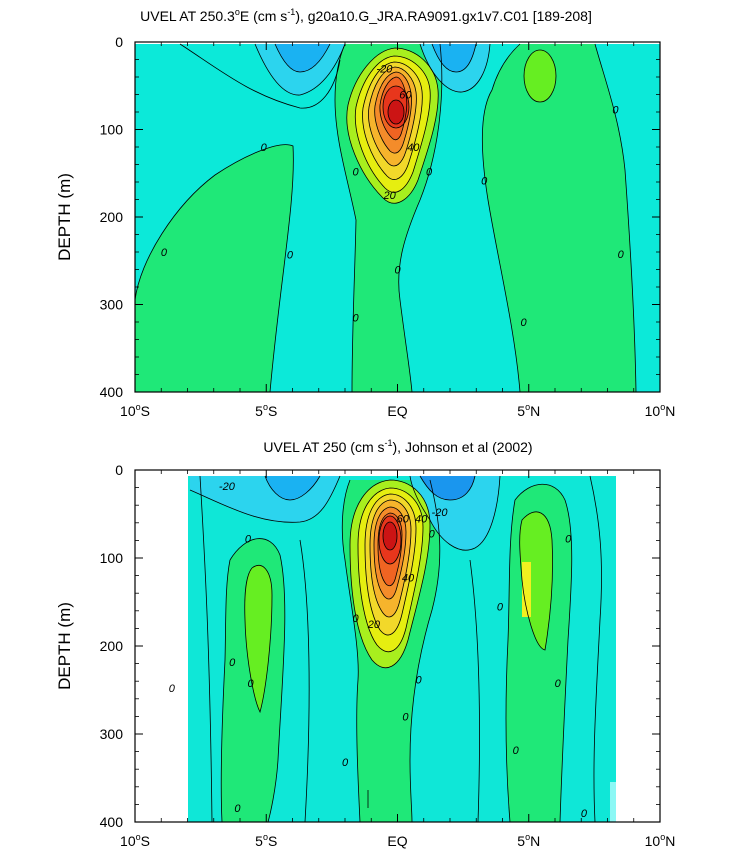  I want to click on obs-fill-no-data-corner, so click(614, 802).